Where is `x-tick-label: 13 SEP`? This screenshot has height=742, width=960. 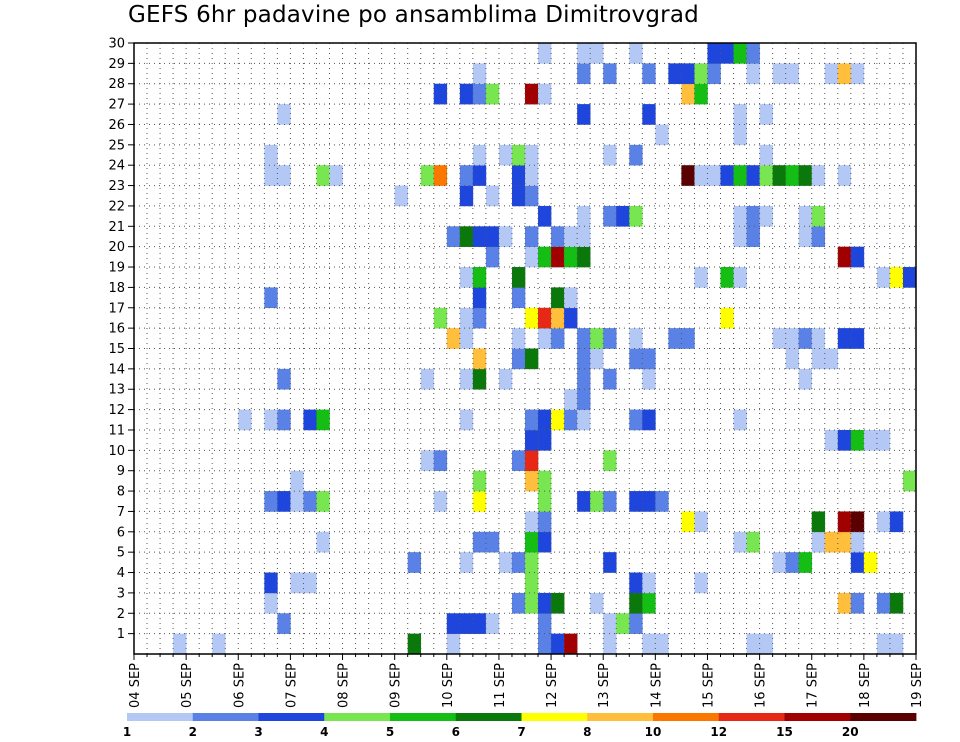 x-tick-label: 13 SEP is located at coordinates (604, 685).